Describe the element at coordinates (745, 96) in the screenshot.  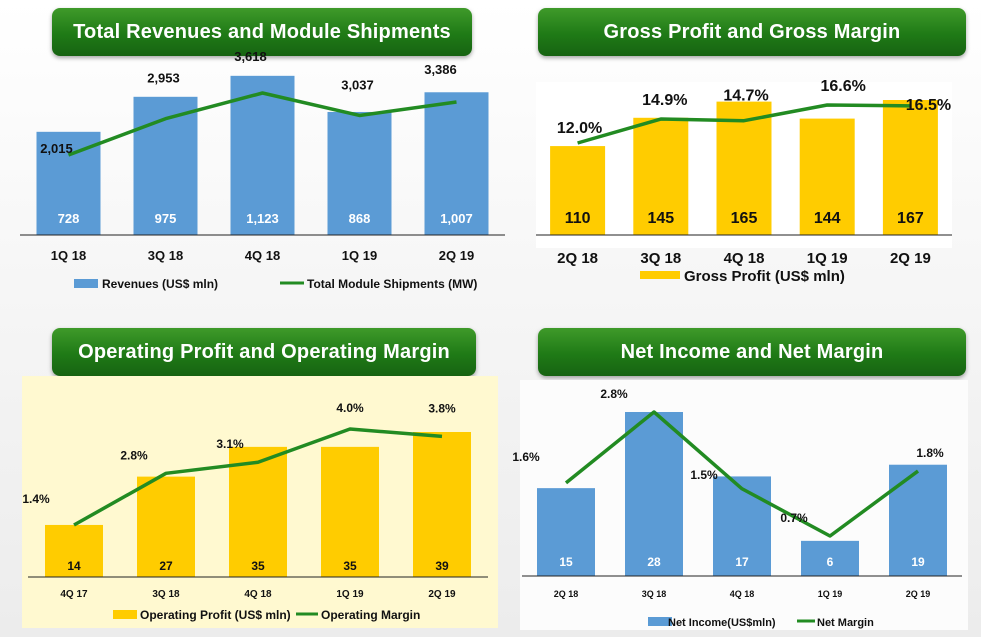
I see `chart2-line-label-3: 14.7%` at that location.